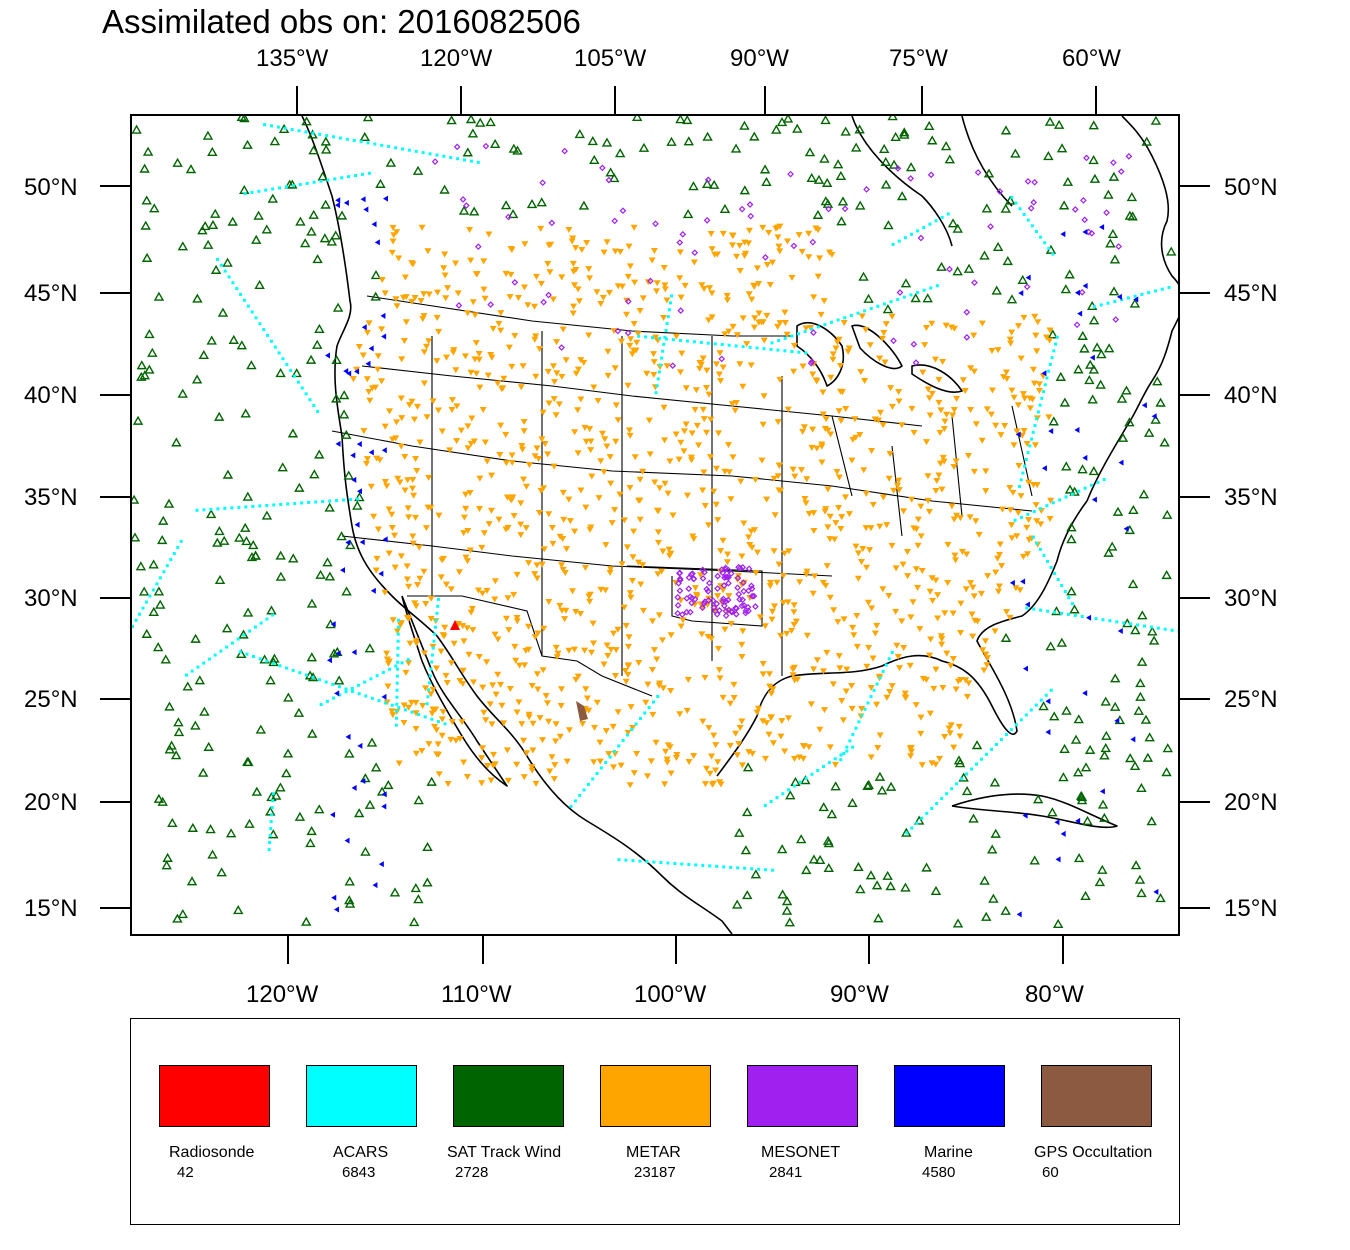 The image size is (1350, 1250). I want to click on top-tick, so click(765, 100).